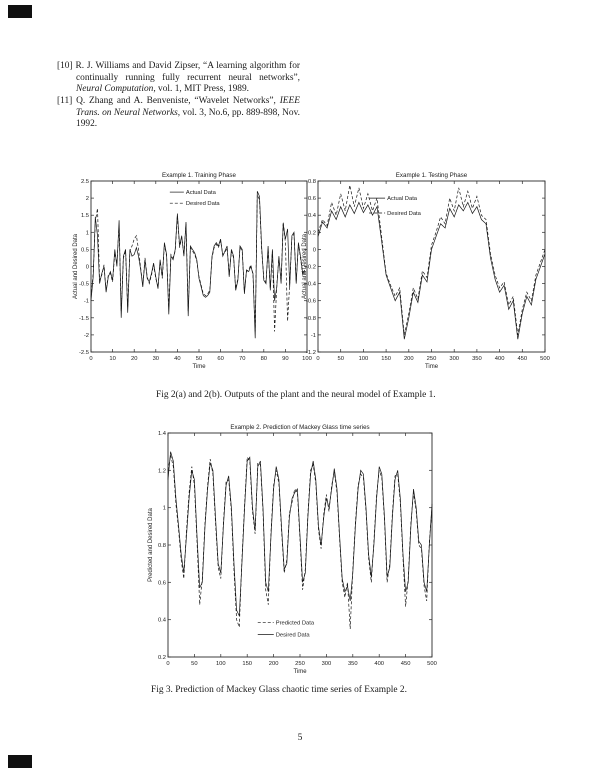 The height and width of the screenshot is (776, 600). What do you see at coordinates (85, 250) in the screenshot?
I see `svg-text: 0.5` at bounding box center [85, 250].